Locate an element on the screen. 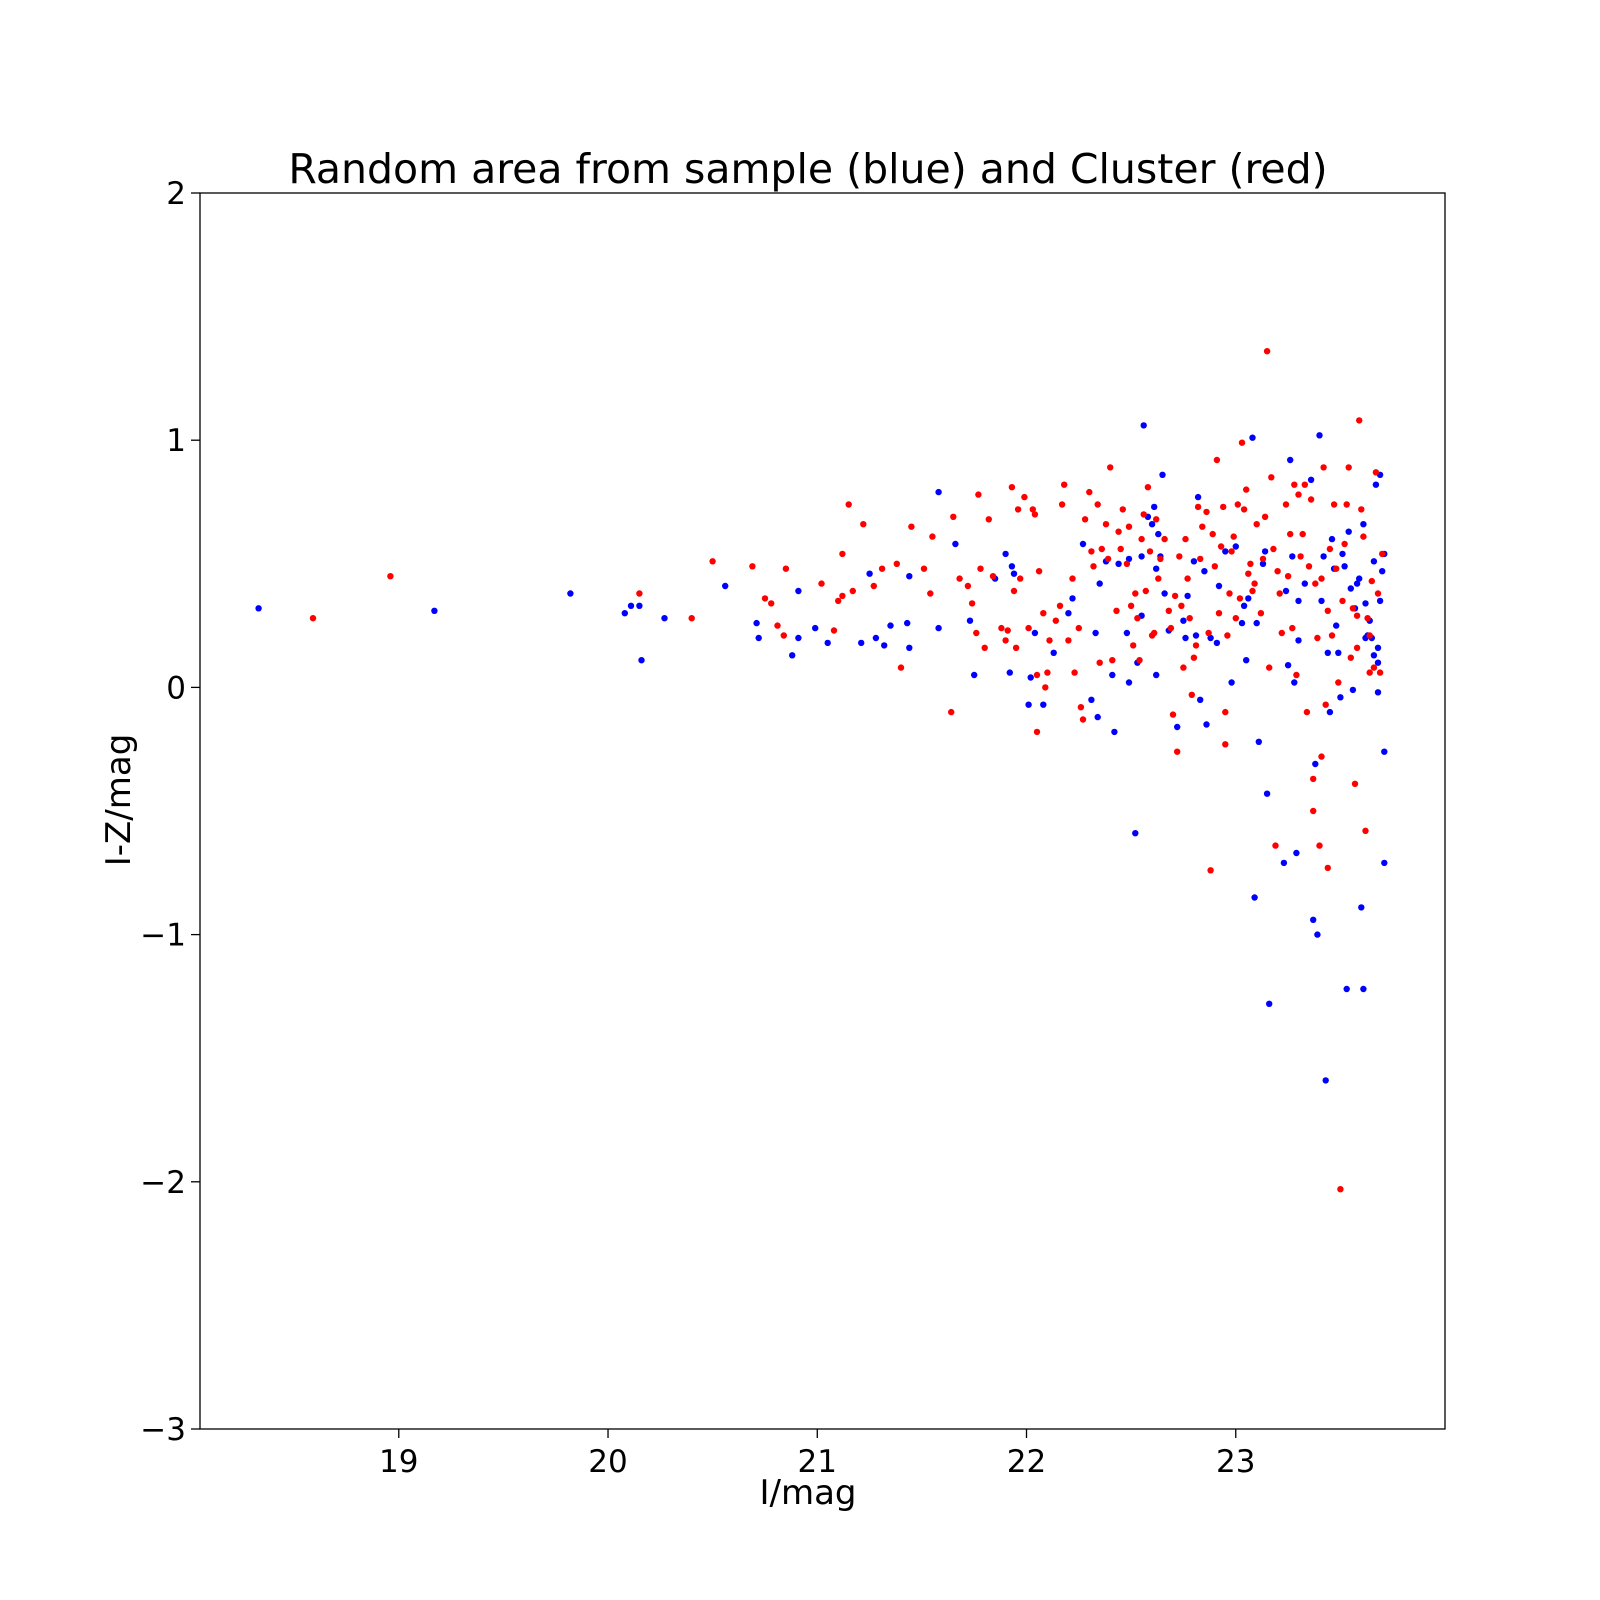 The image size is (1600, 1600). y-tick-label: 0 is located at coordinates (176, 688).